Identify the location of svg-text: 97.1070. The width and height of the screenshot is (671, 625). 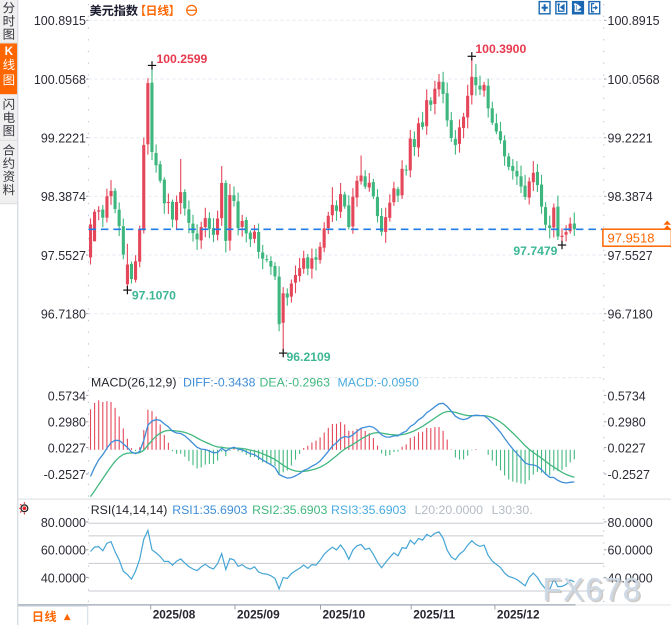
(154, 296).